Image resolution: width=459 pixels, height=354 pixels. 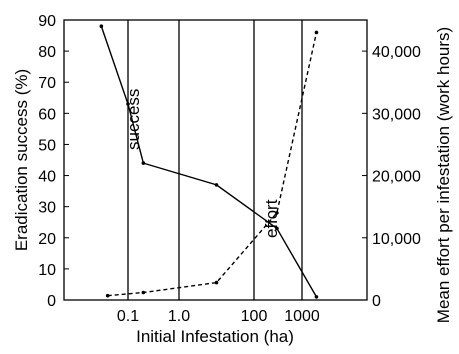 What do you see at coordinates (47, 114) in the screenshot?
I see `left-tick-label: 60` at bounding box center [47, 114].